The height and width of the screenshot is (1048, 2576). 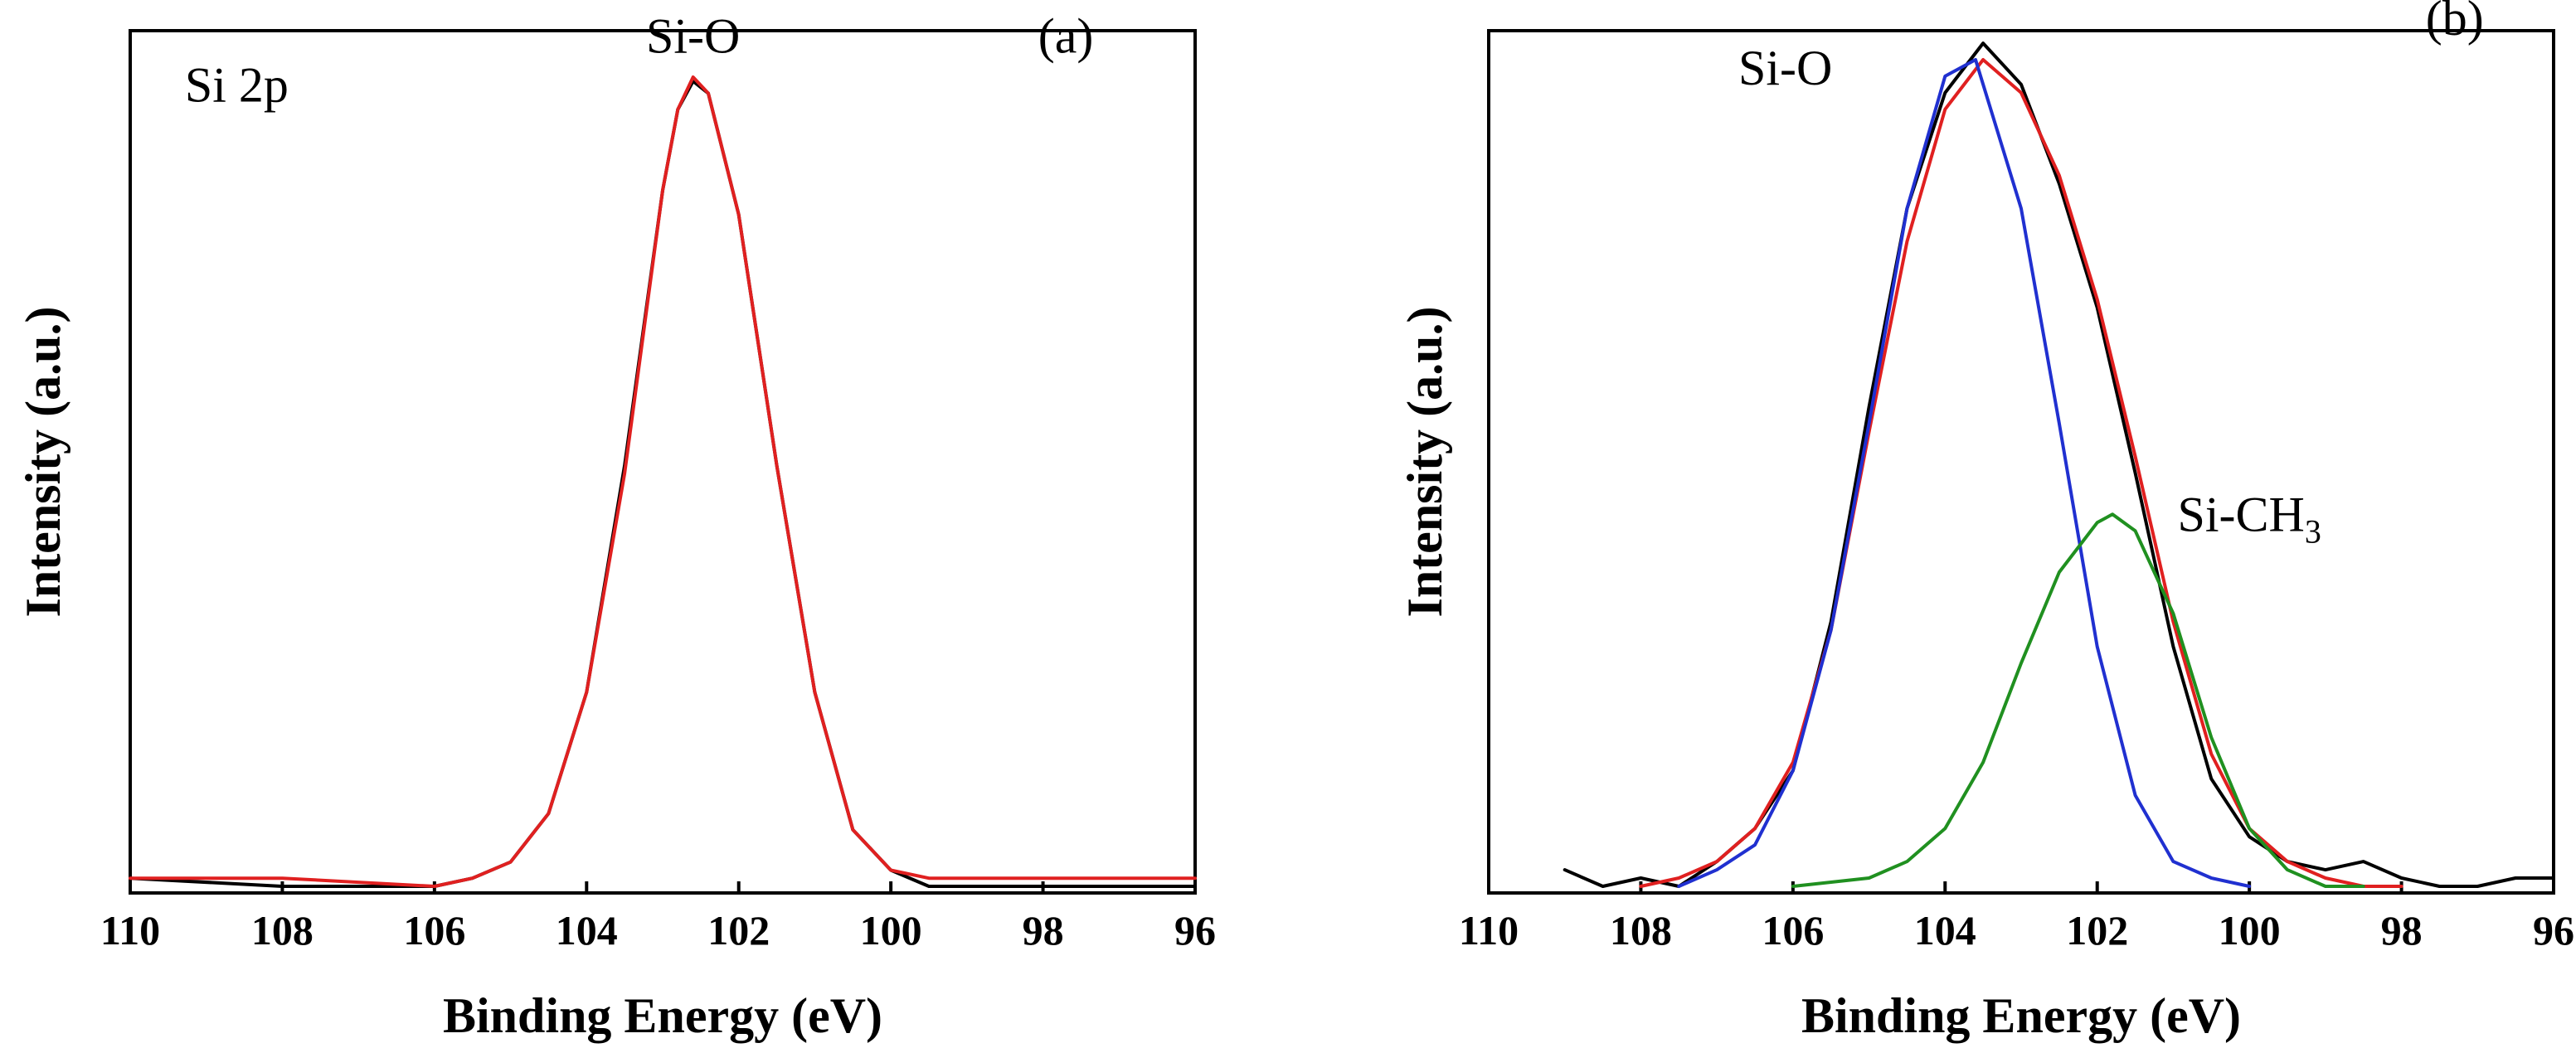 What do you see at coordinates (658, 917) in the screenshot?
I see `x-ticks-a: 110 108 106 104 102 100 98 96` at bounding box center [658, 917].